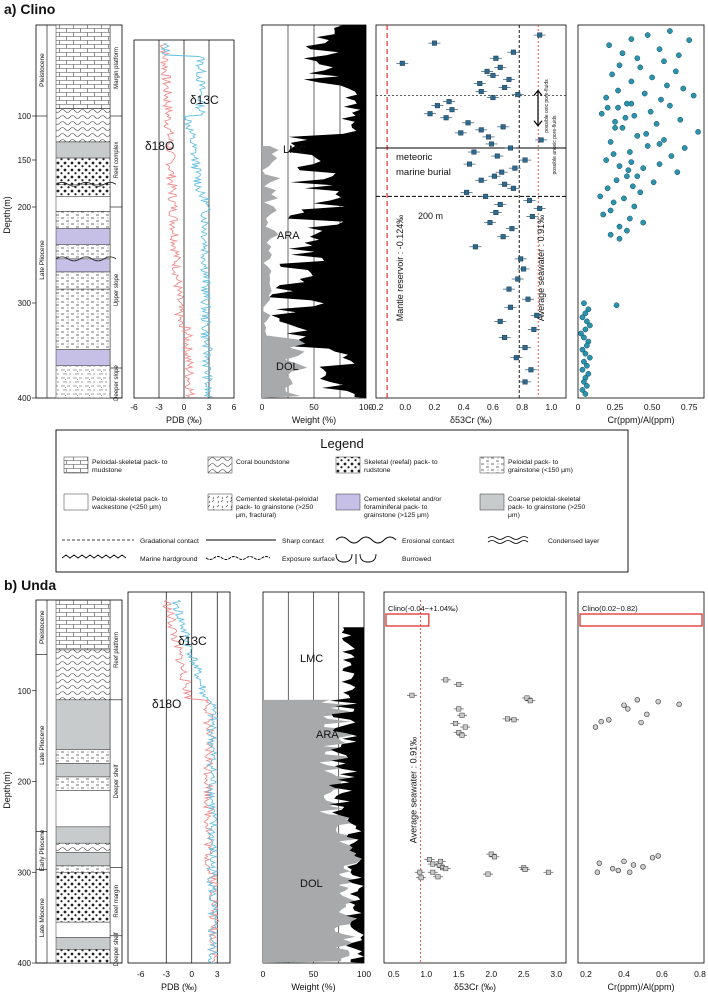 This screenshot has height=1000, width=708. Describe the element at coordinates (25, 963) in the screenshot. I see `depth-tick-label: 400` at that location.